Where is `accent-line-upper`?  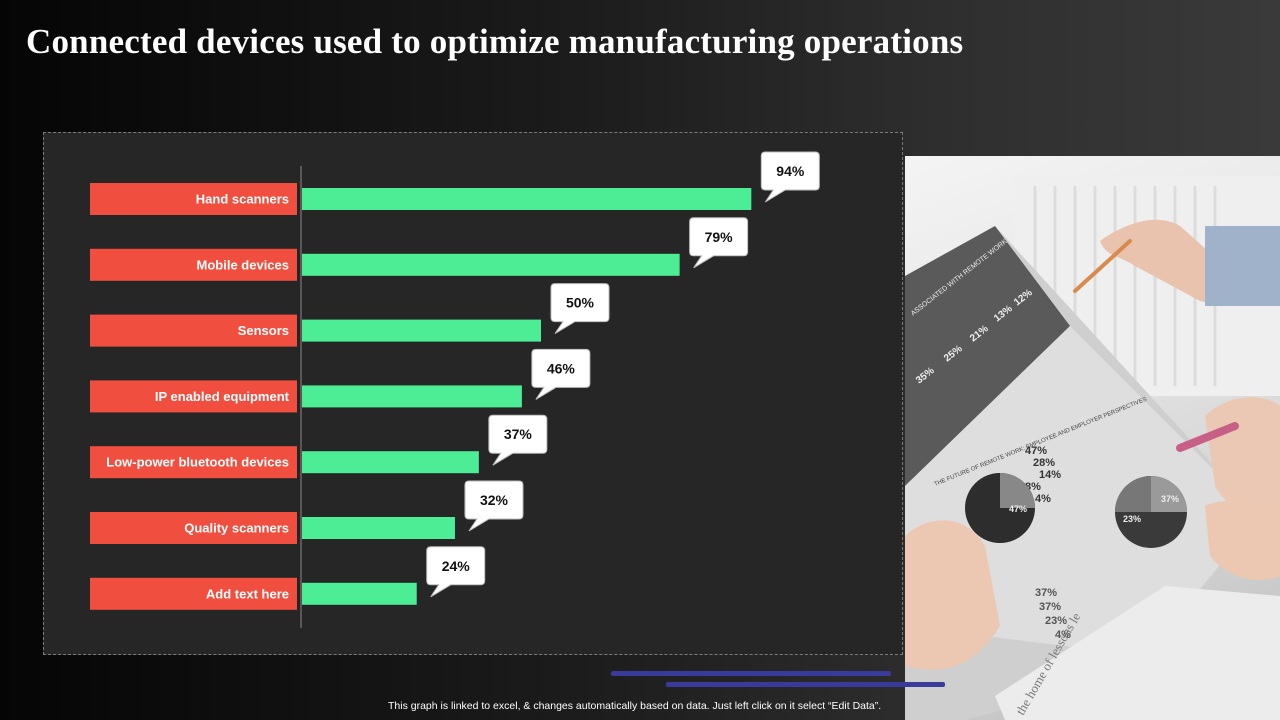 accent-line-upper is located at coordinates (751, 673).